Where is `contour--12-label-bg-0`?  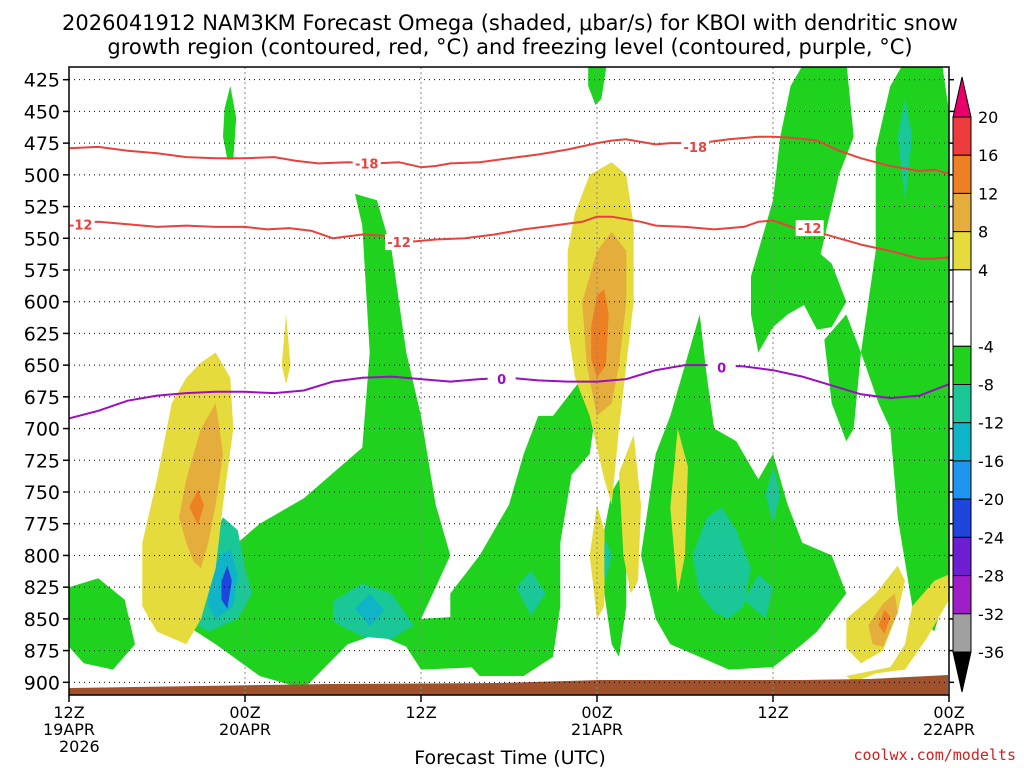
contour--12-label-bg-0 is located at coordinates (82, 224).